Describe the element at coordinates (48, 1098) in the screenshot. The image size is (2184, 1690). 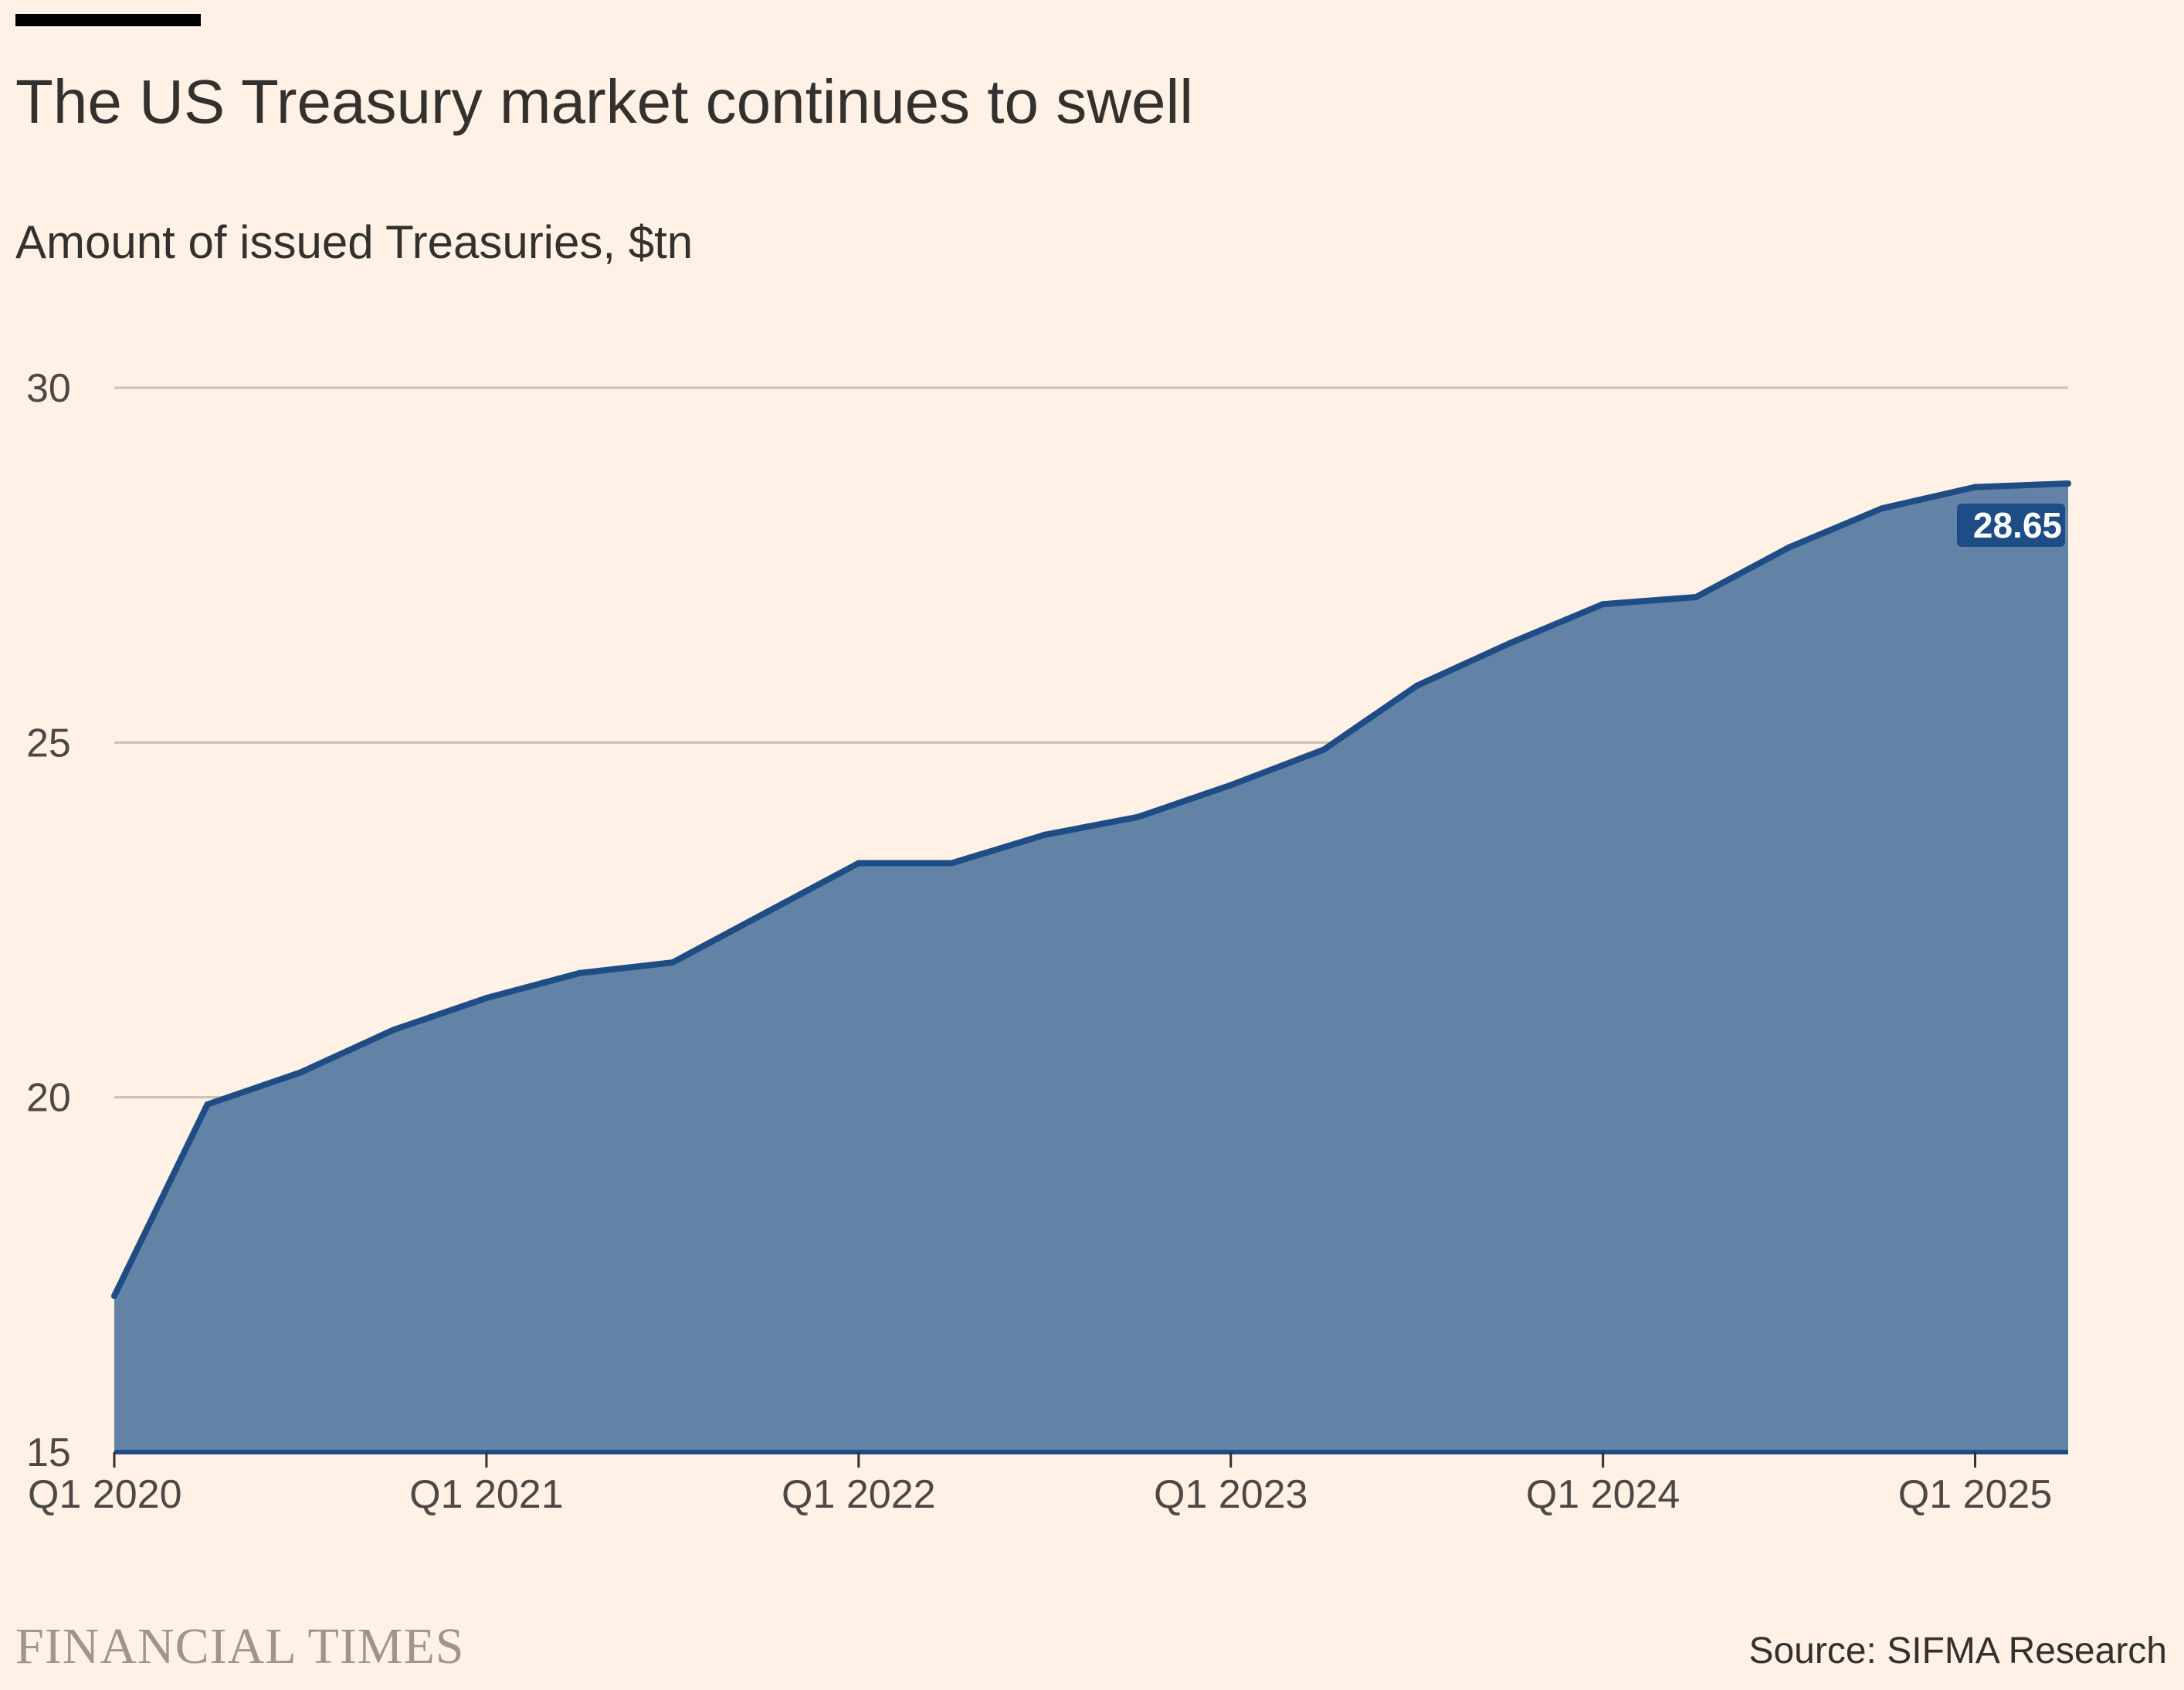
I see `y-tick-label: 20` at that location.